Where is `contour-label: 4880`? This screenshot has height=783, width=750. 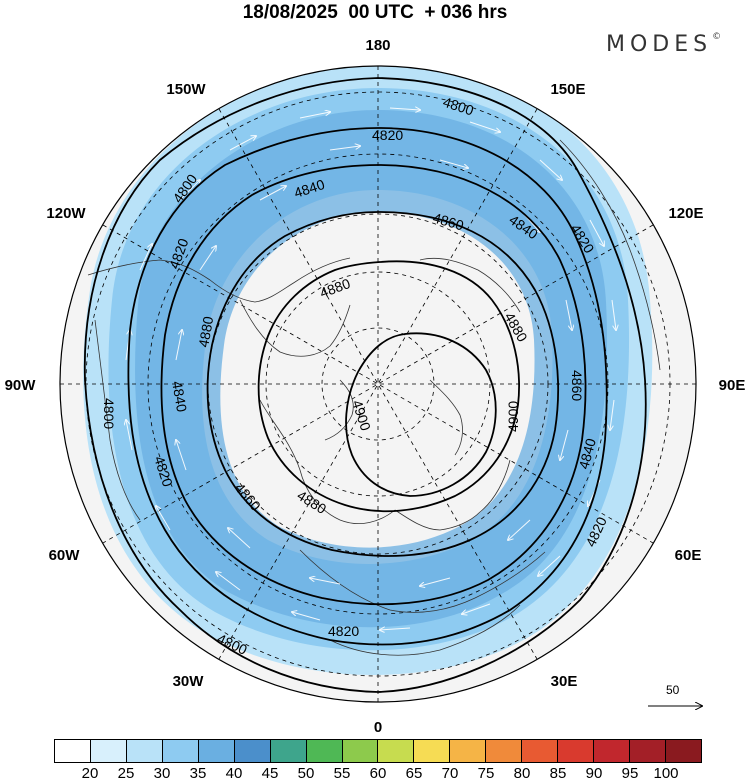 contour-label: 4880 is located at coordinates (205, 332).